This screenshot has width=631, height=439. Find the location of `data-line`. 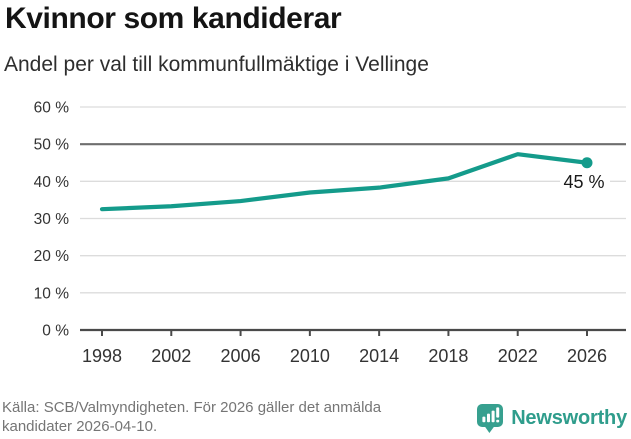

data-line is located at coordinates (344, 182).